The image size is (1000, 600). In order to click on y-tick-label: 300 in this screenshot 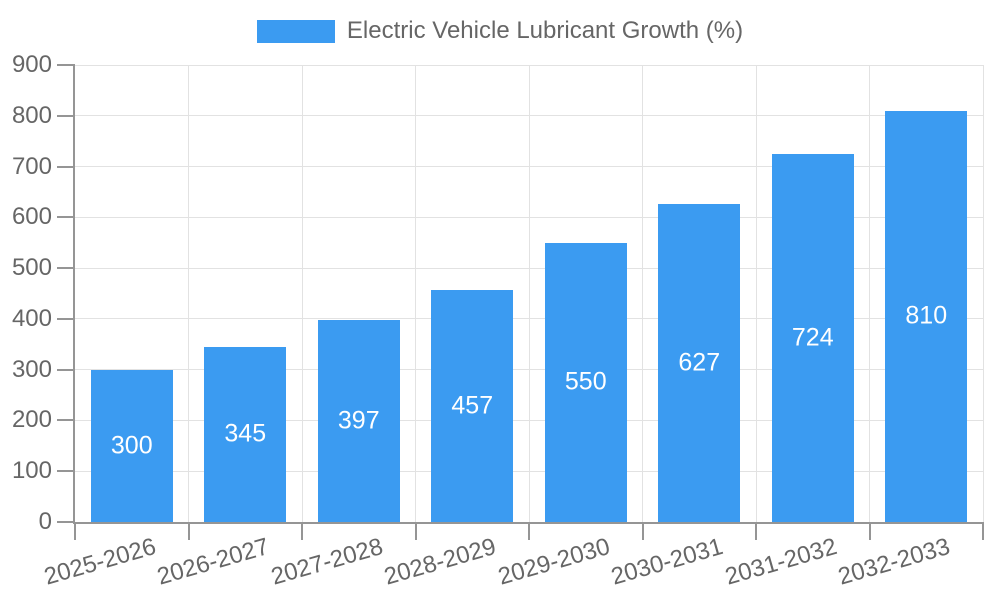, I will do `click(31, 369)`.